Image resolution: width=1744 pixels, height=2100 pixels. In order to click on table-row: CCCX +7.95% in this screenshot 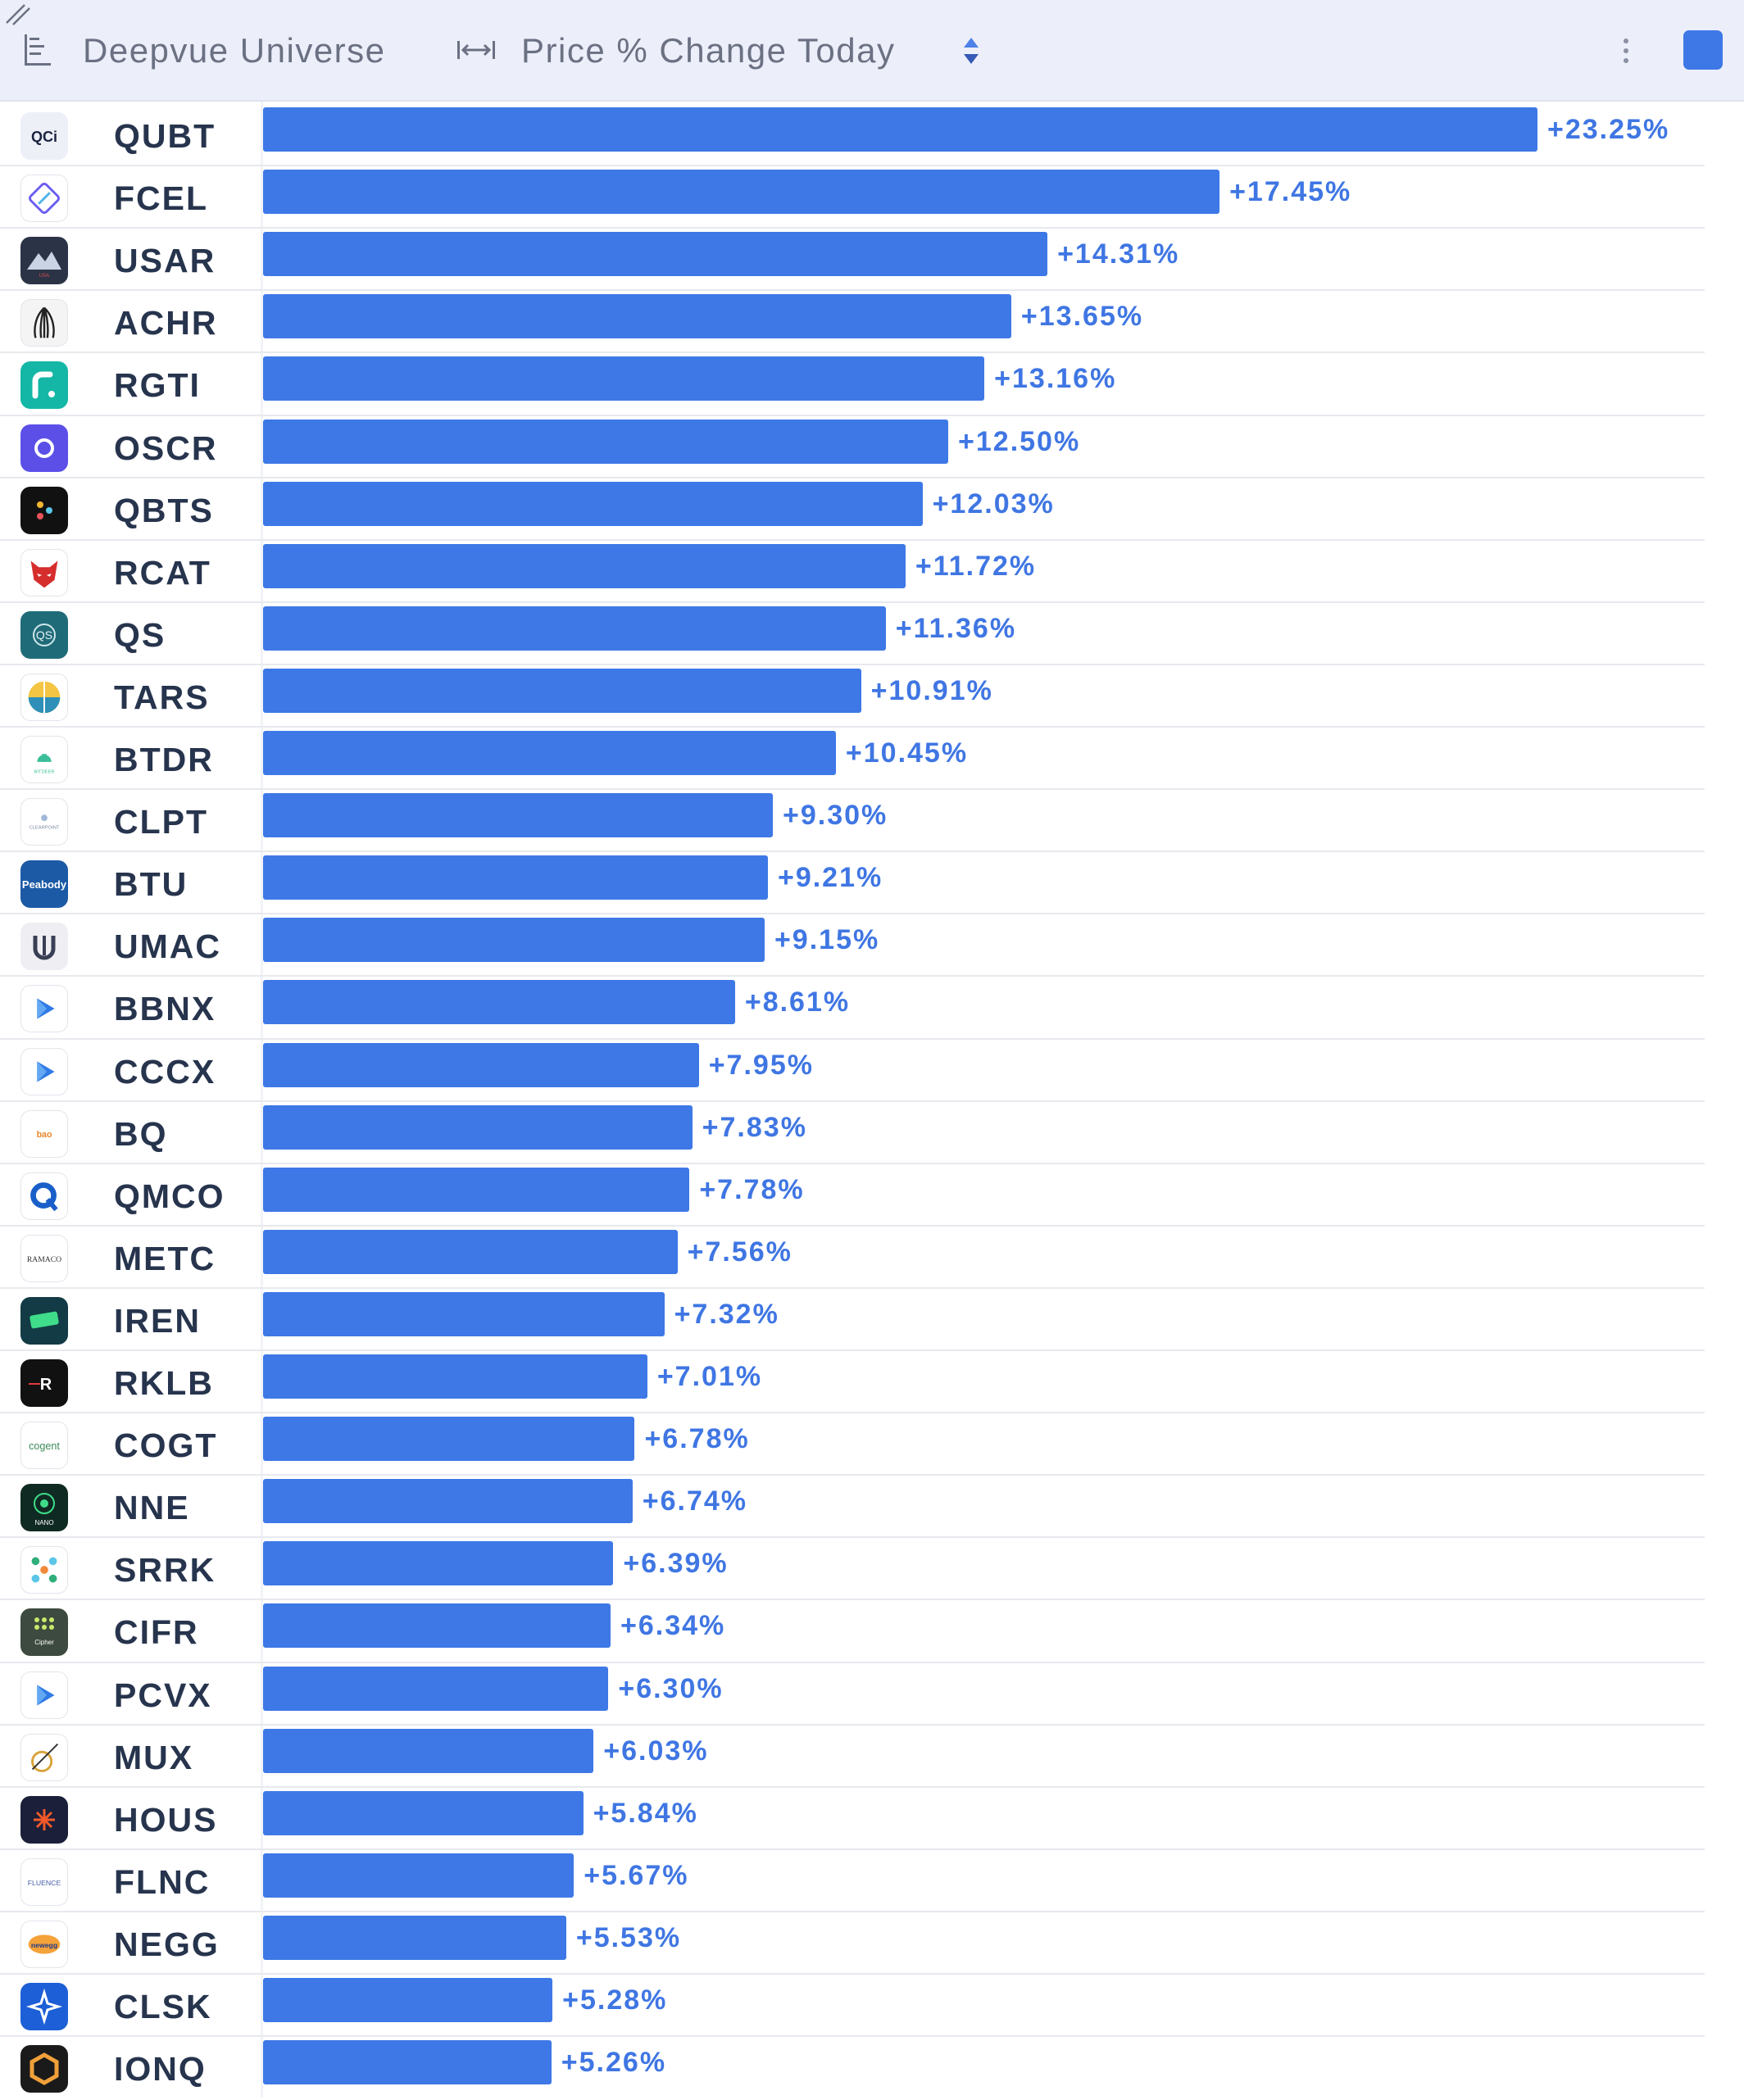, I will do `click(872, 1072)`.